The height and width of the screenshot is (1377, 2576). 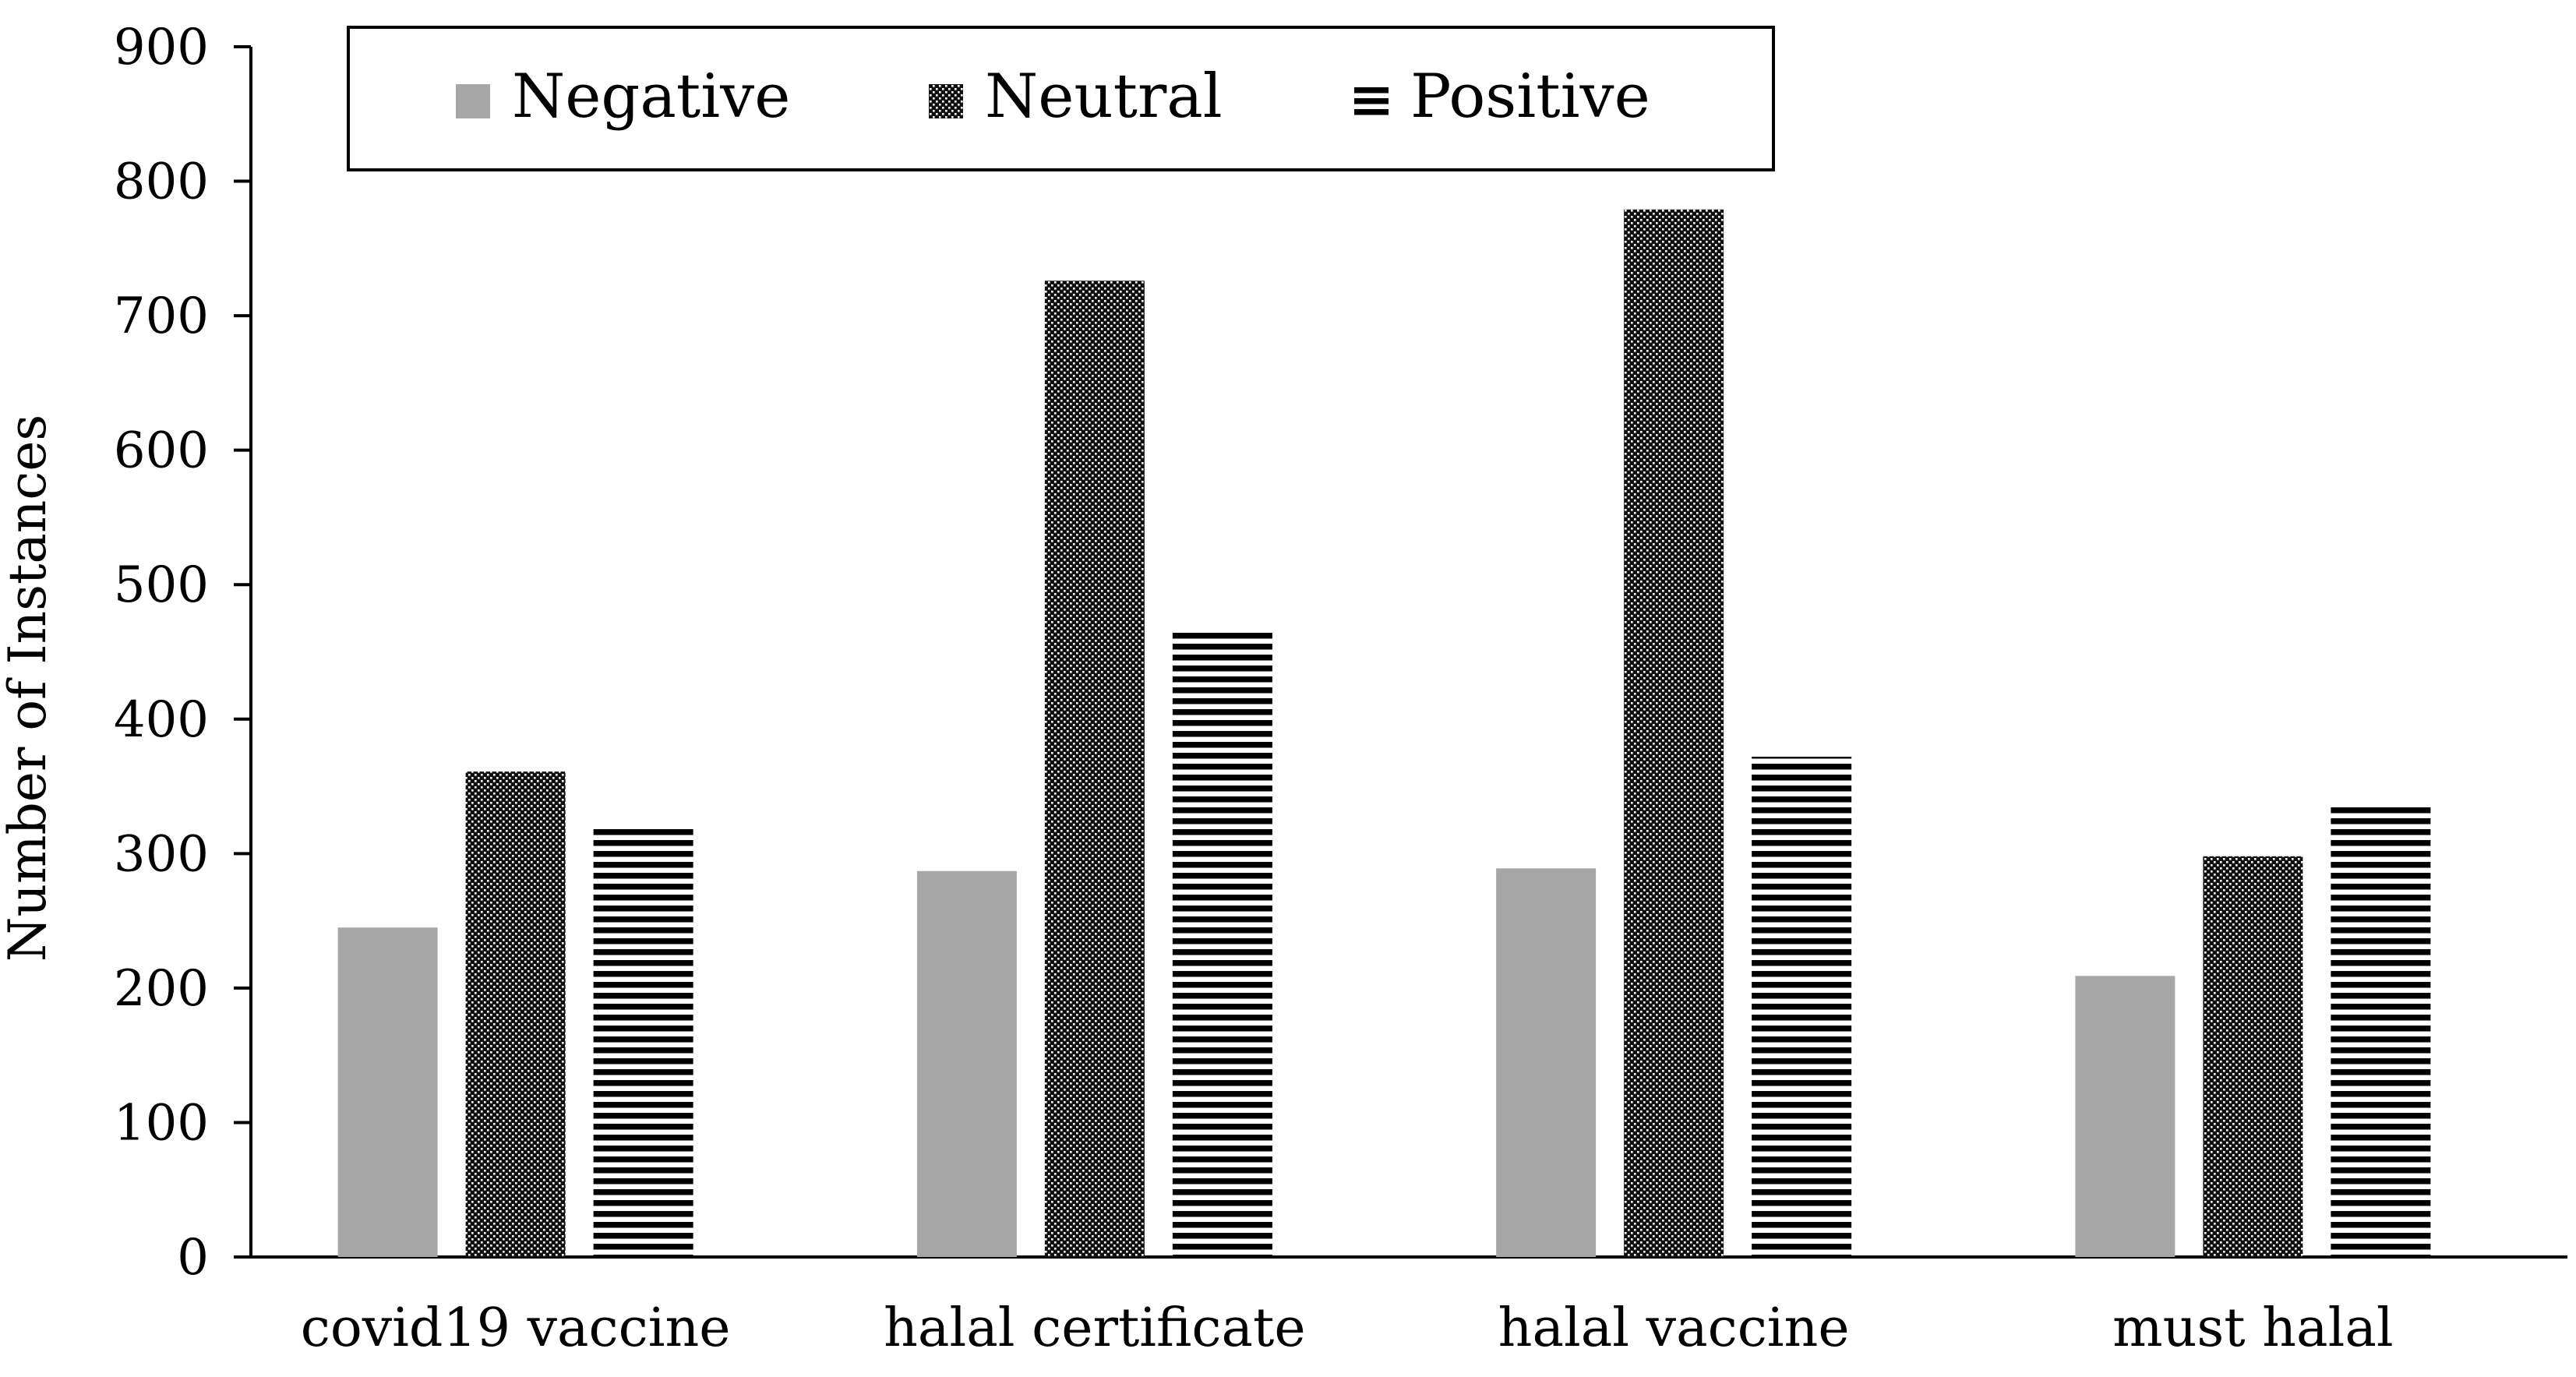 What do you see at coordinates (2253, 1328) in the screenshot?
I see `x-category-label: must halal` at bounding box center [2253, 1328].